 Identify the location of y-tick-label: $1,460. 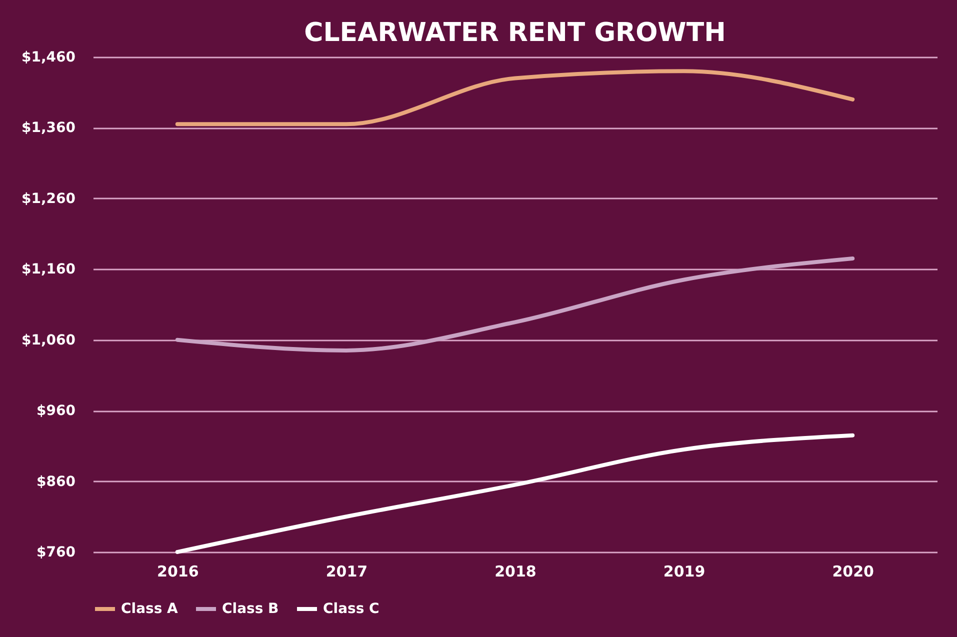
(48, 58).